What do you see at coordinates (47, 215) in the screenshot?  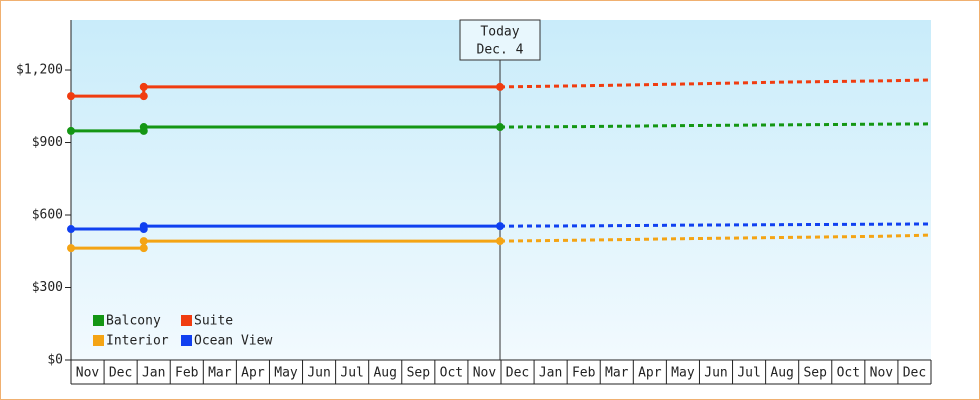 I see `y-tick-label: $600` at bounding box center [47, 215].